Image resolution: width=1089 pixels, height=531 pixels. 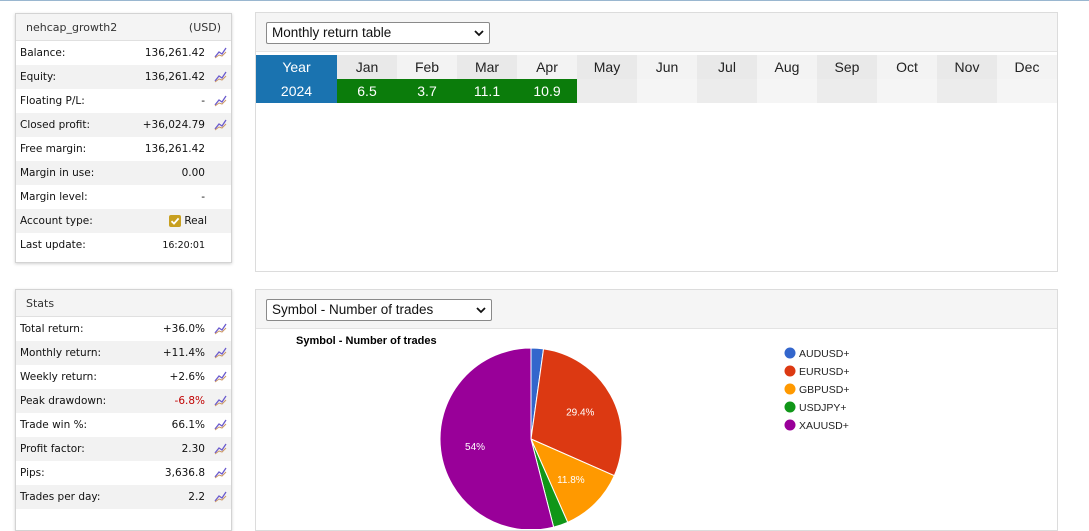 What do you see at coordinates (427, 67) in the screenshot?
I see `month-header: Feb` at bounding box center [427, 67].